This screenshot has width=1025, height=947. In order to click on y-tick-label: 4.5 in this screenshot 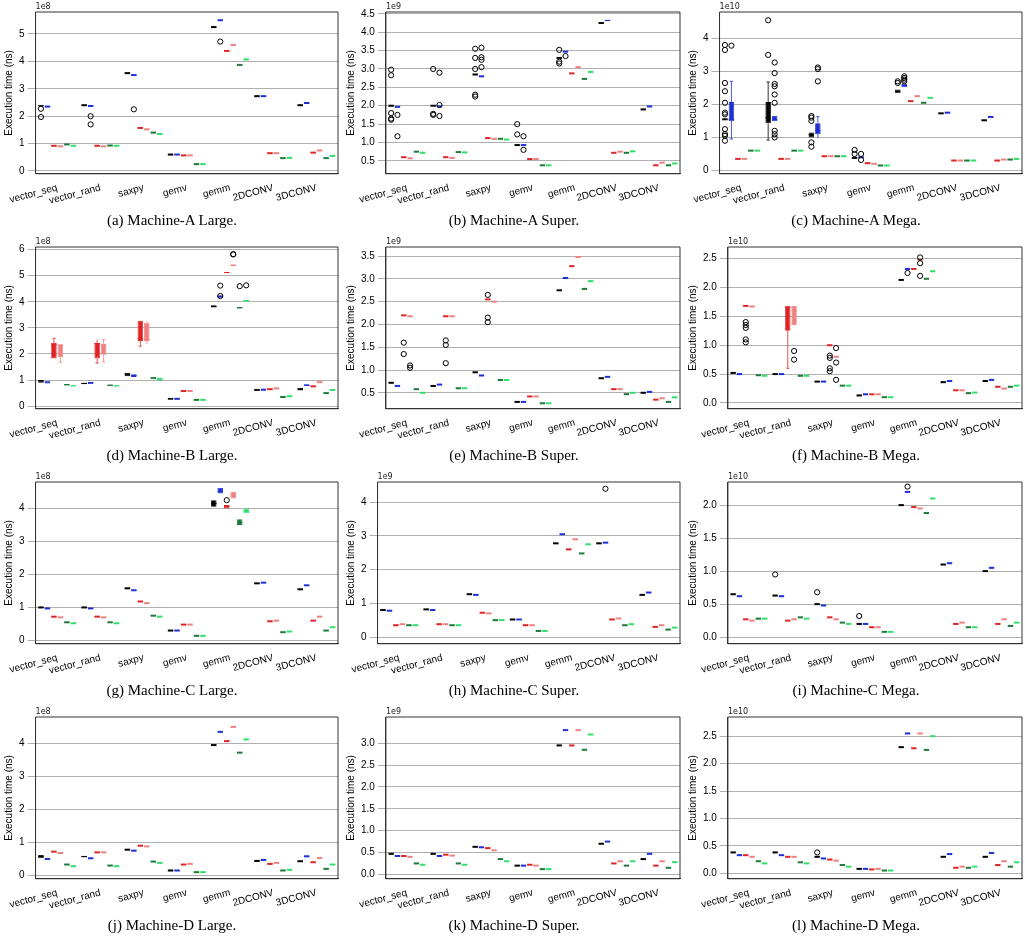, I will do `click(368, 13)`.